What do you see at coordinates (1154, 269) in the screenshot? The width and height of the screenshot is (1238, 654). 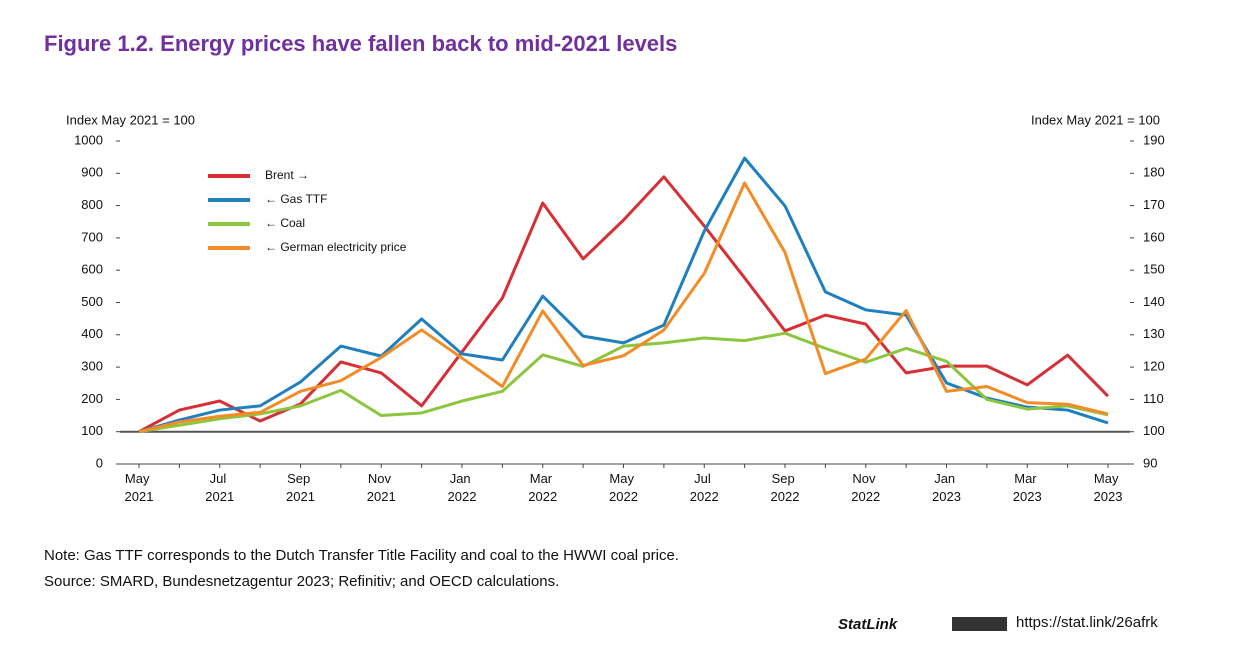 I see `y2-tick-label: 150` at bounding box center [1154, 269].